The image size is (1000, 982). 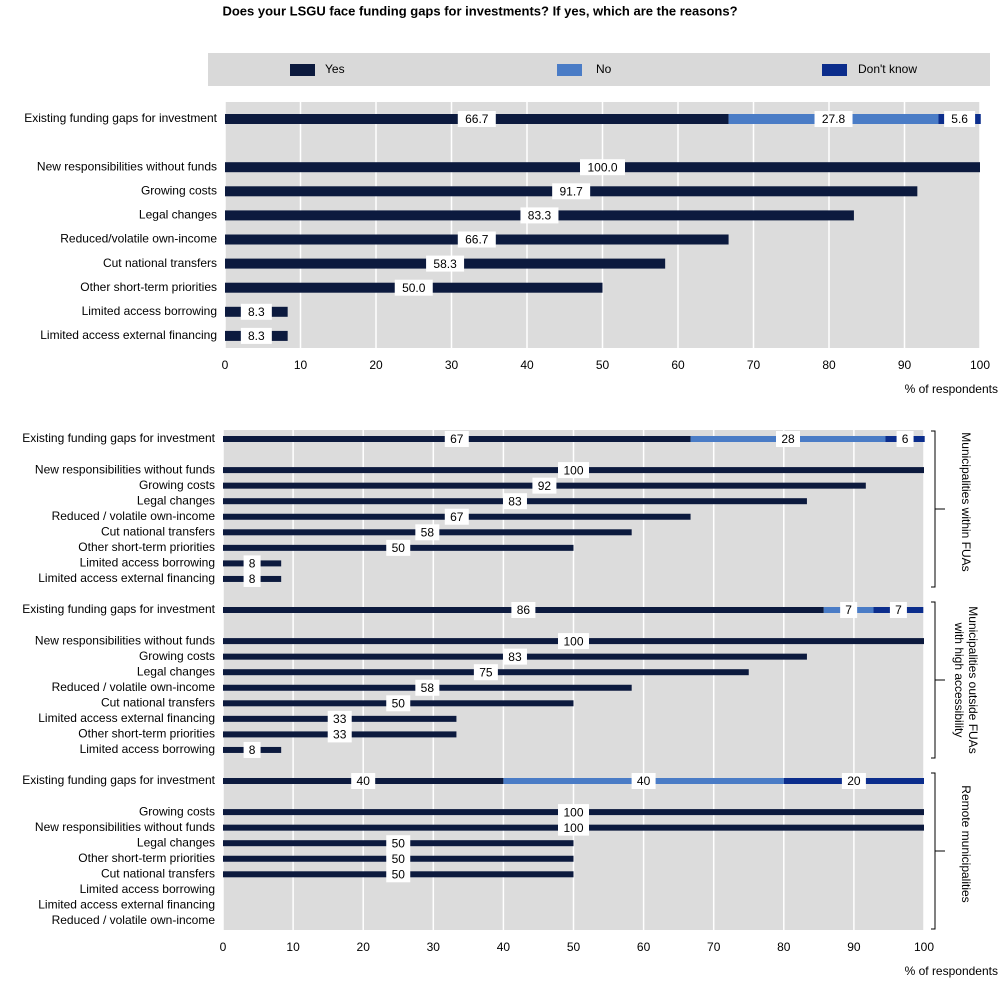 I want to click on value-label: 83.3, so click(x=540, y=216).